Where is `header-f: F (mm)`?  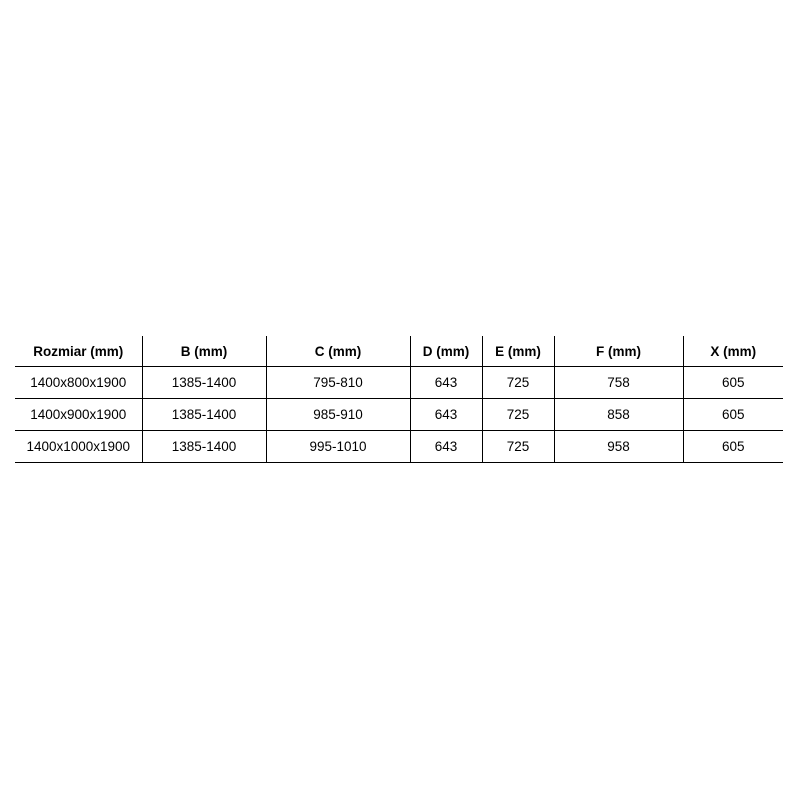
header-f: F (mm) is located at coordinates (618, 351).